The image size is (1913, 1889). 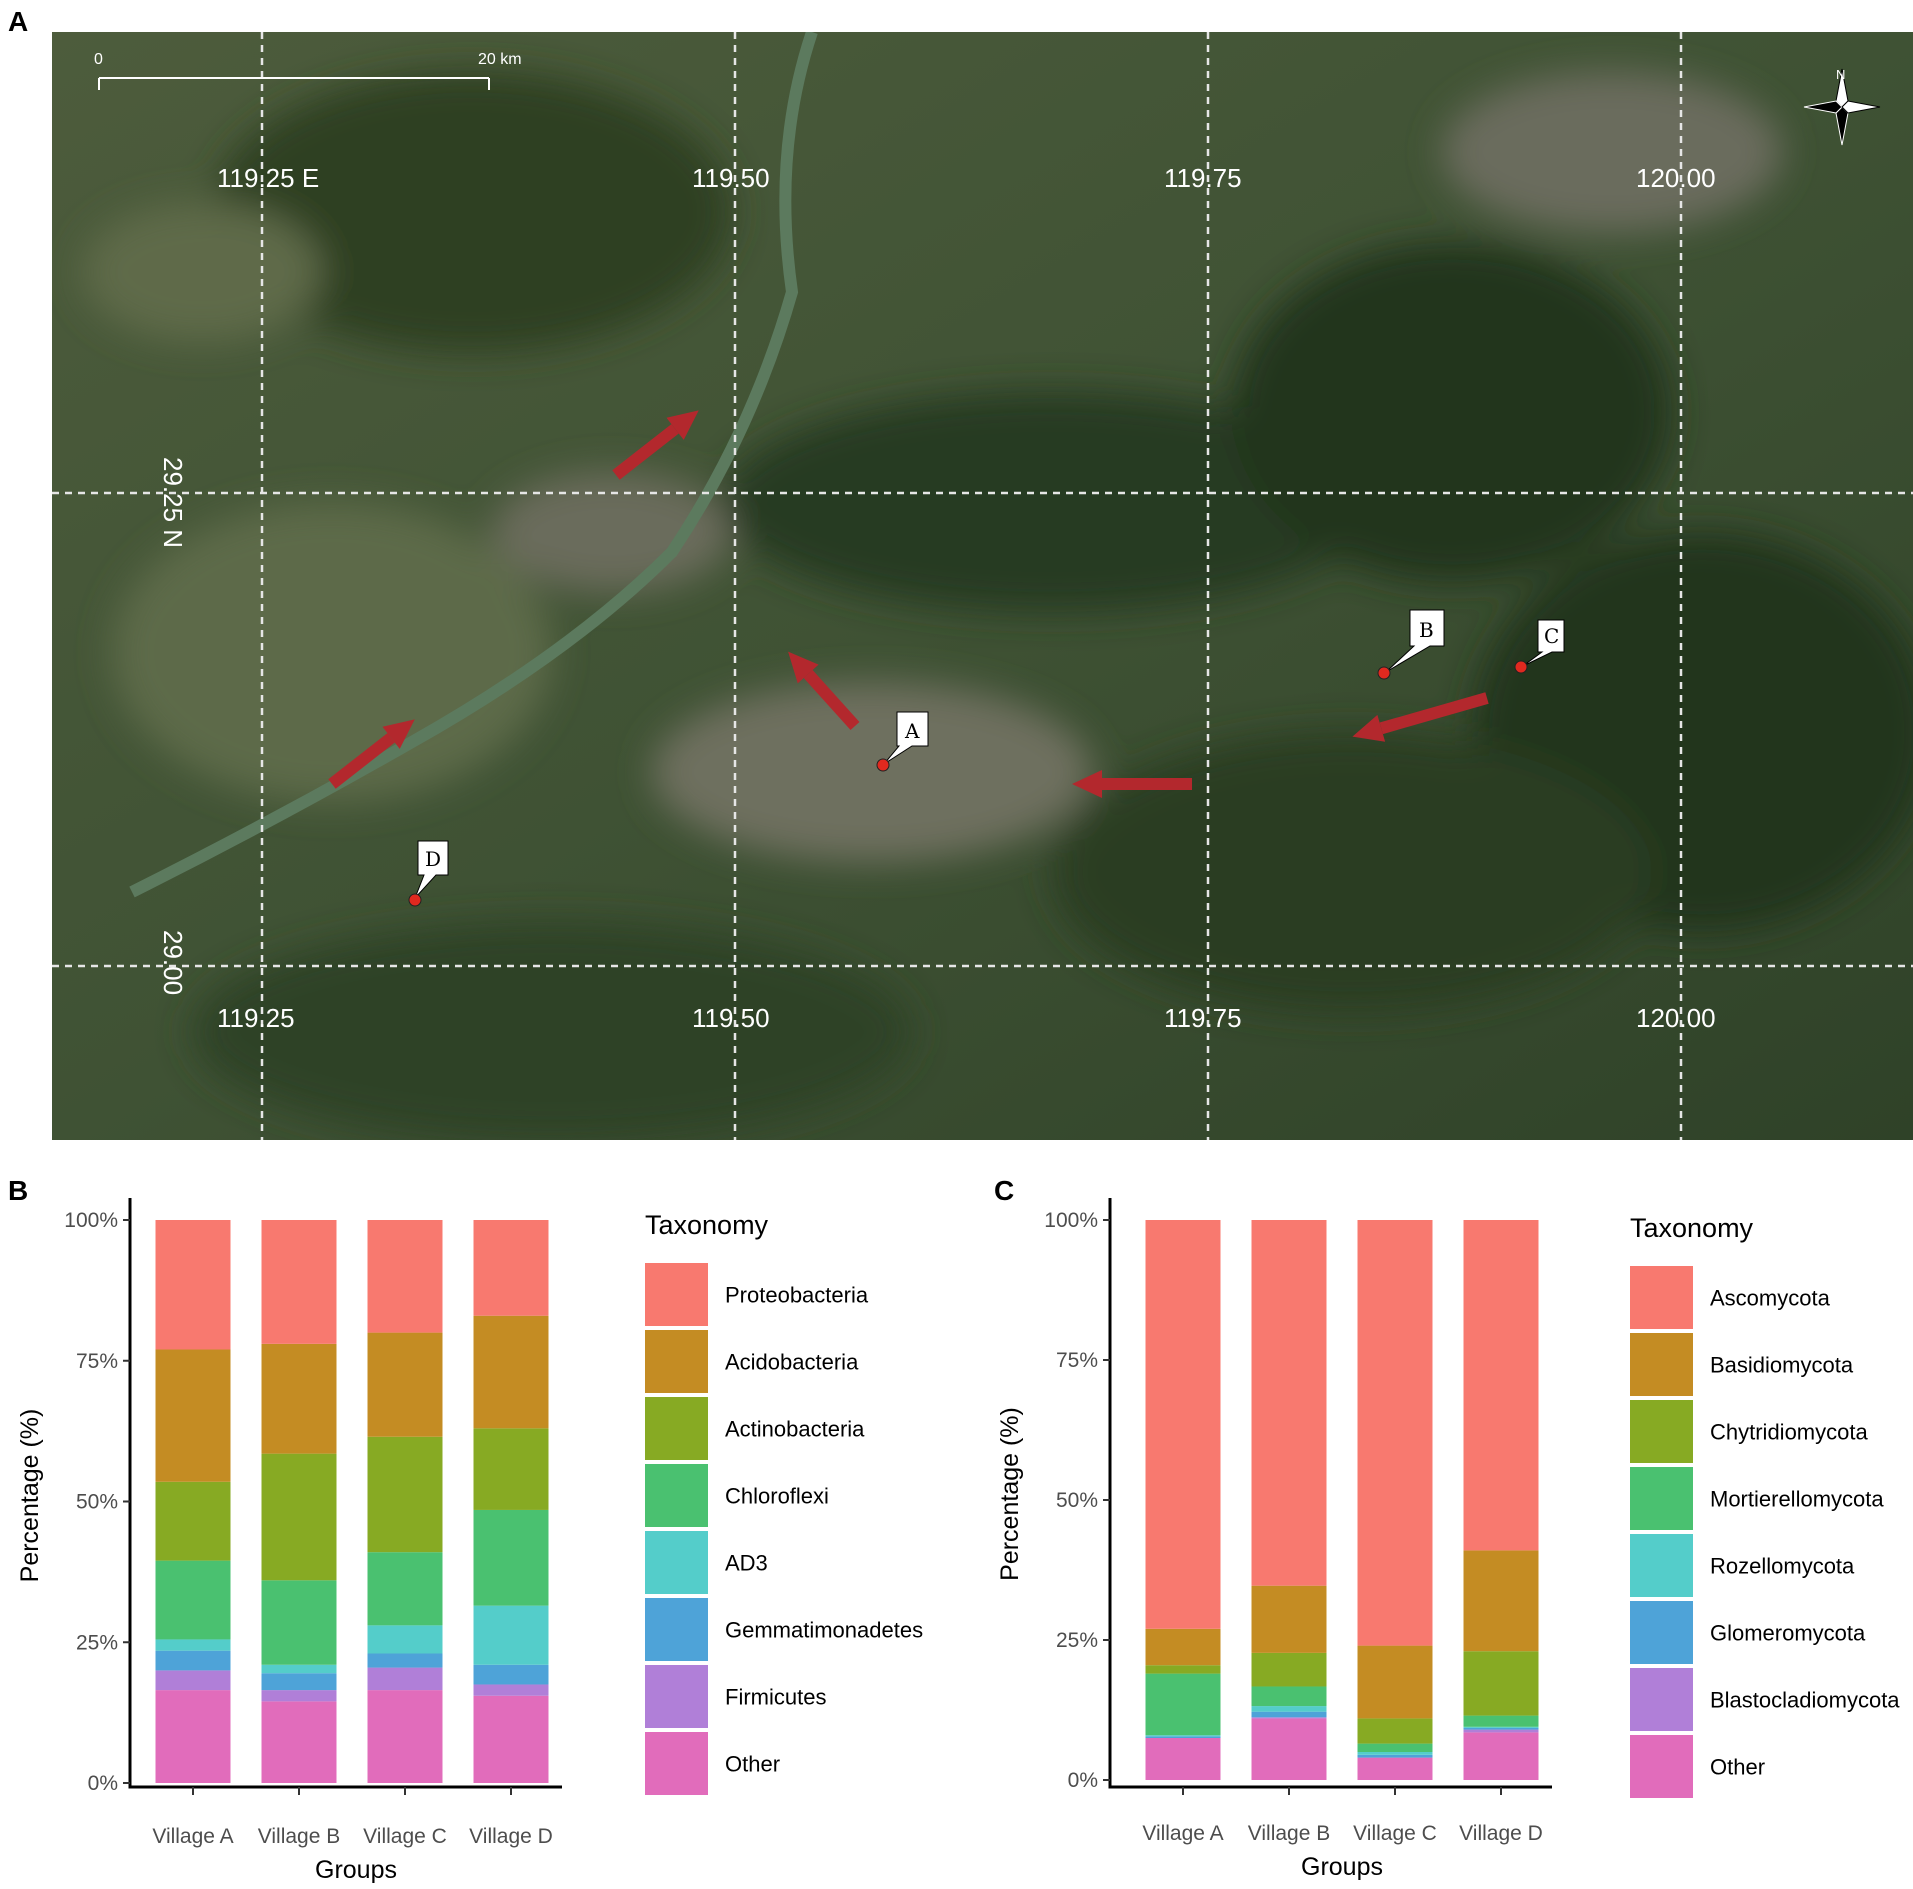 I want to click on lon-label-top: 120.00, so click(x=1676, y=178).